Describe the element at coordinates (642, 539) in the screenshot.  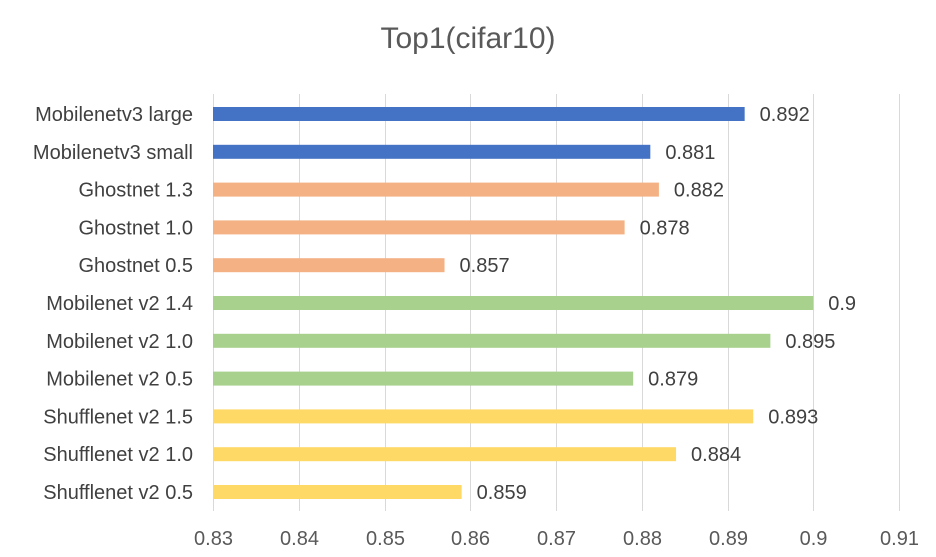
I see `x-tick-label: 0.88` at that location.